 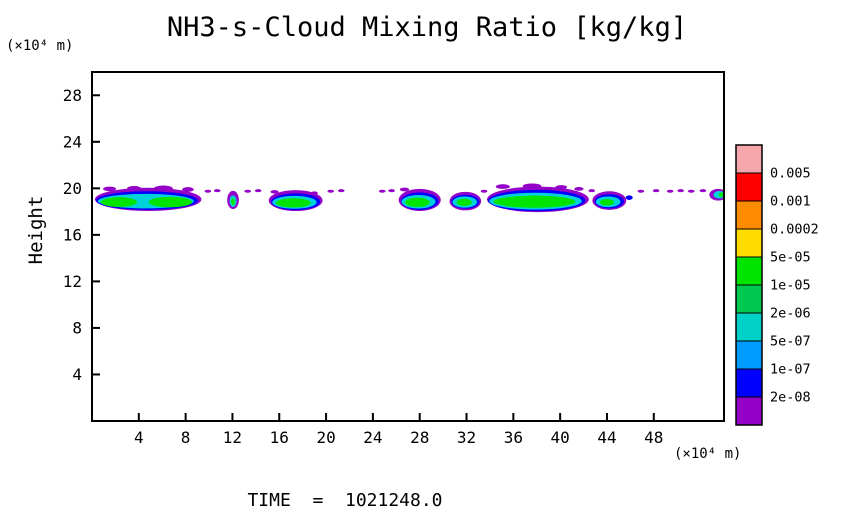 I want to click on y-tick-label: 16, so click(x=72, y=234).